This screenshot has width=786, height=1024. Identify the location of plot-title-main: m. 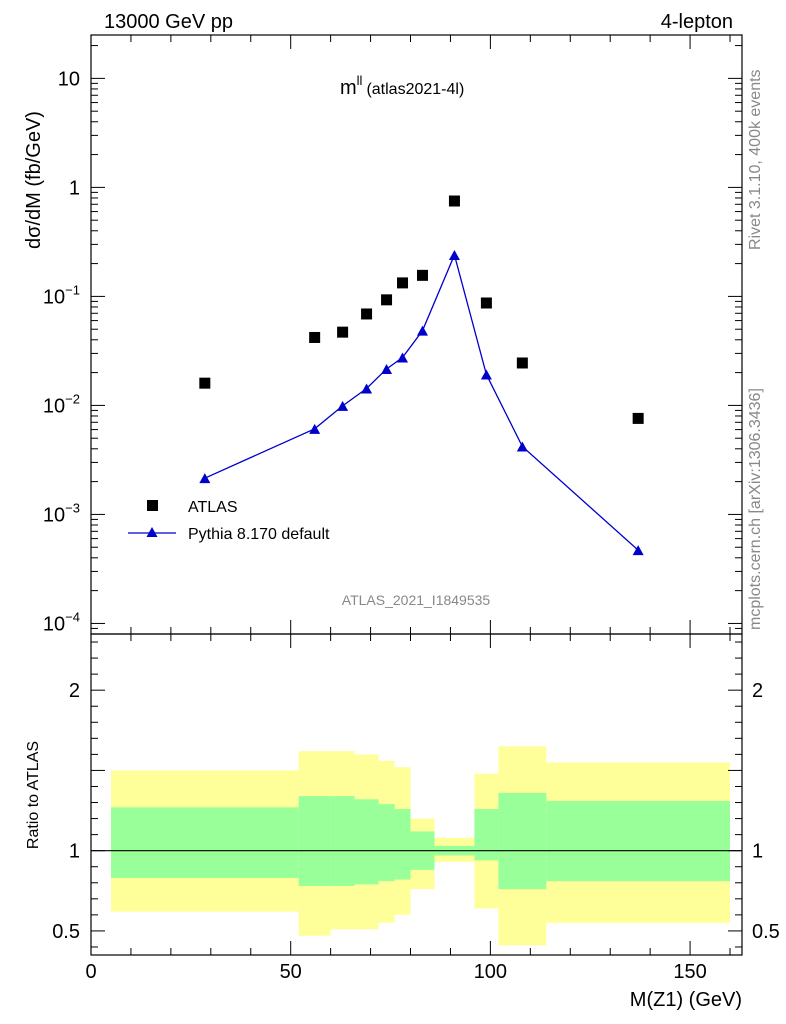
(348, 88).